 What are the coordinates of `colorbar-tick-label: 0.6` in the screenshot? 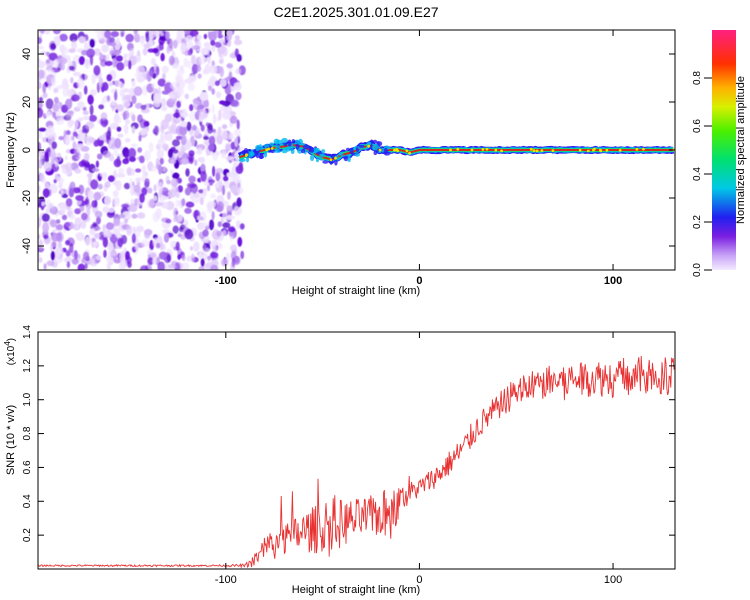 It's located at (697, 126).